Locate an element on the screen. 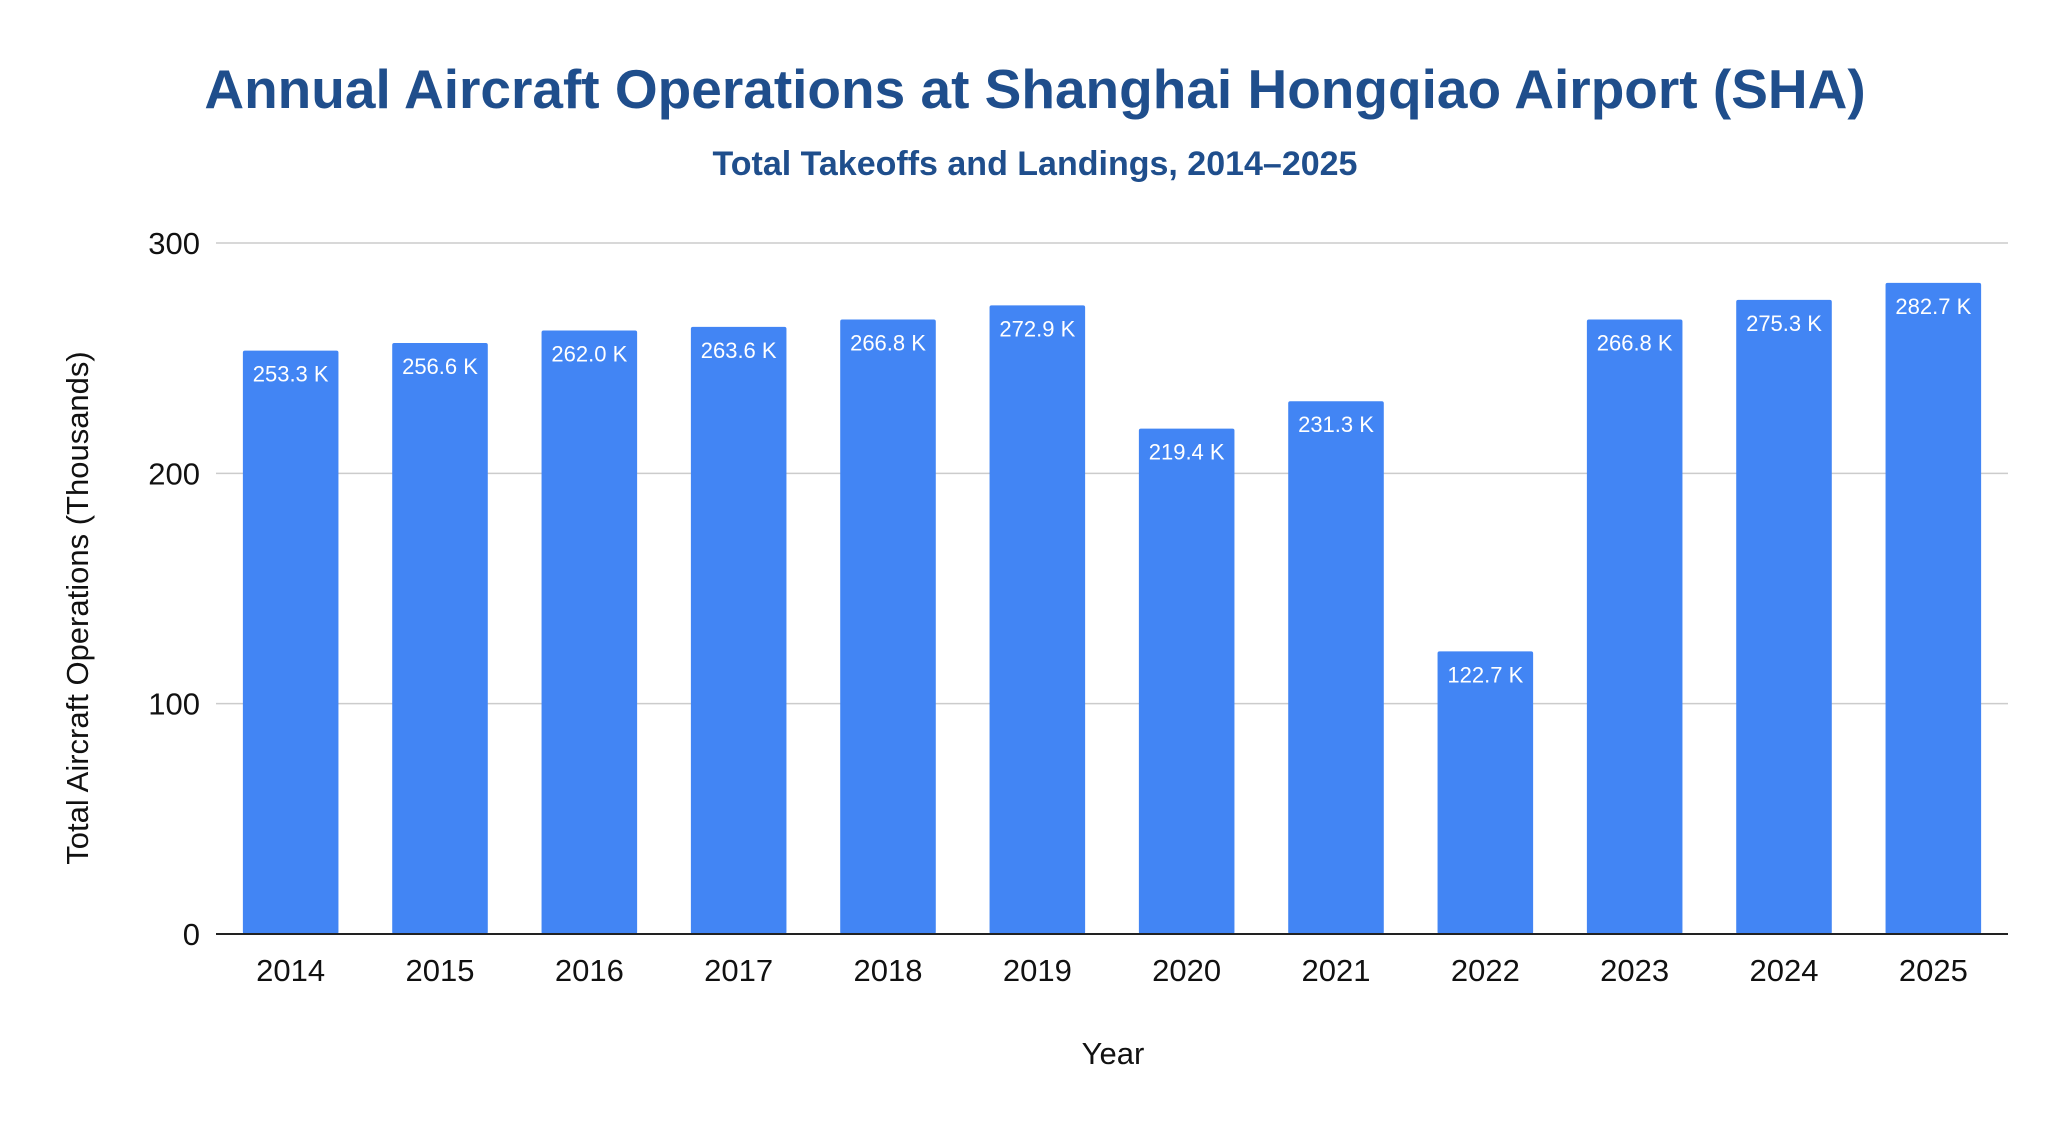  bar-value-label: 262.0 K is located at coordinates (589, 354).